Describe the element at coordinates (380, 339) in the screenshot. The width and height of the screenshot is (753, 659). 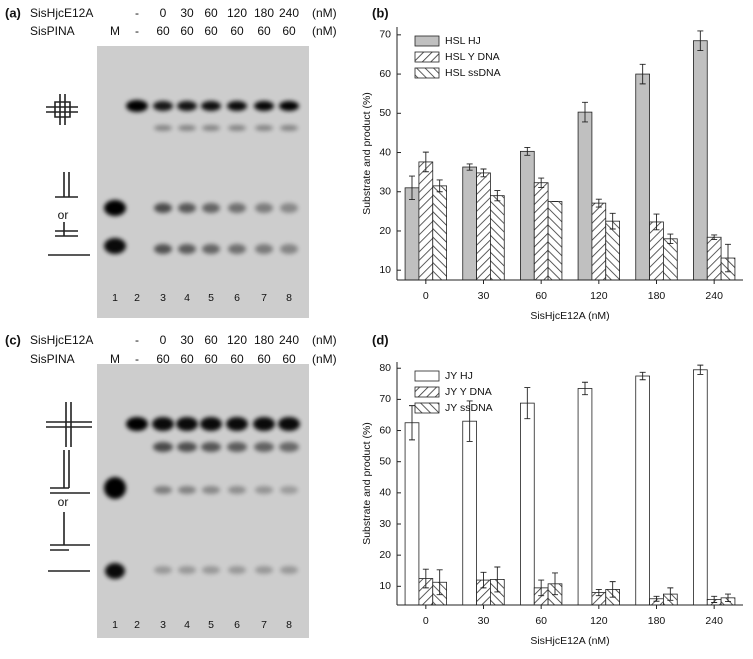
I see `panel-label: (d)` at that location.